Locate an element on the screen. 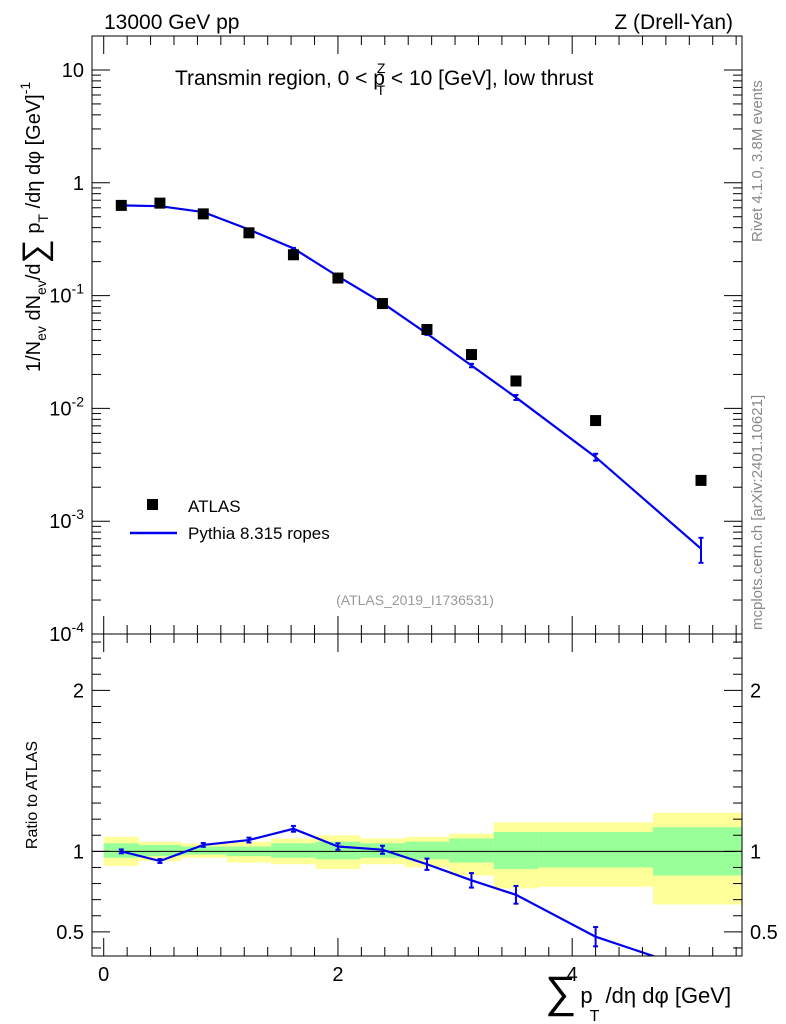 Image resolution: width=786 pixels, height=1024 pixels. x-label-sigma: ∑ is located at coordinates (560, 992).